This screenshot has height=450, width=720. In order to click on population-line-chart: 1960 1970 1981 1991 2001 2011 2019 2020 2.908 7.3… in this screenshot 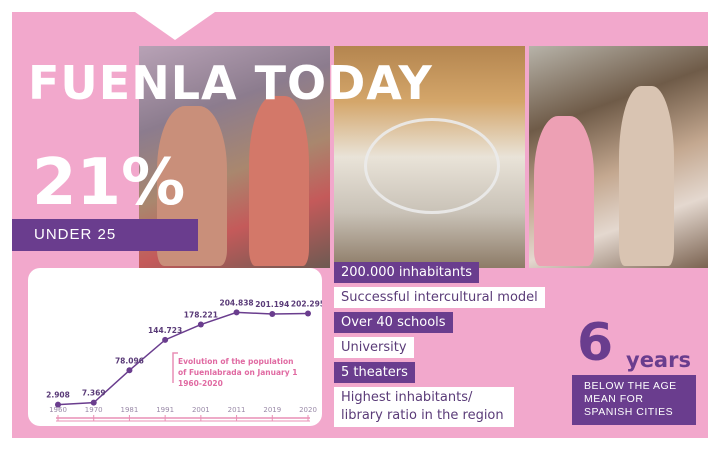, I will do `click(184, 360)`.